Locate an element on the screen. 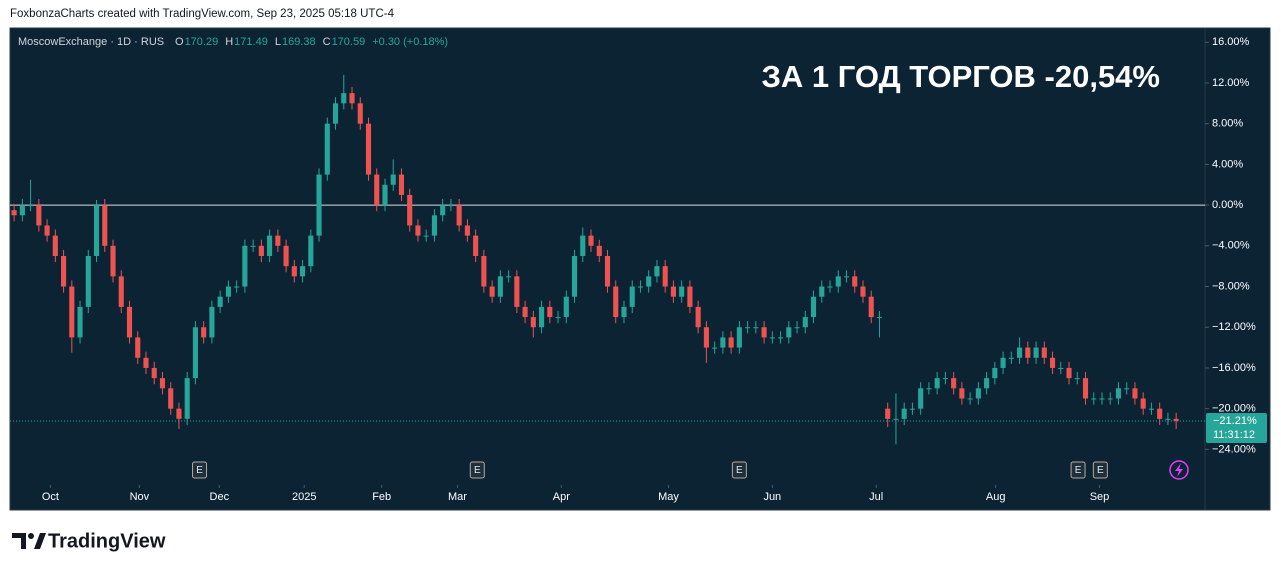  legend-key: H is located at coordinates (229, 42).